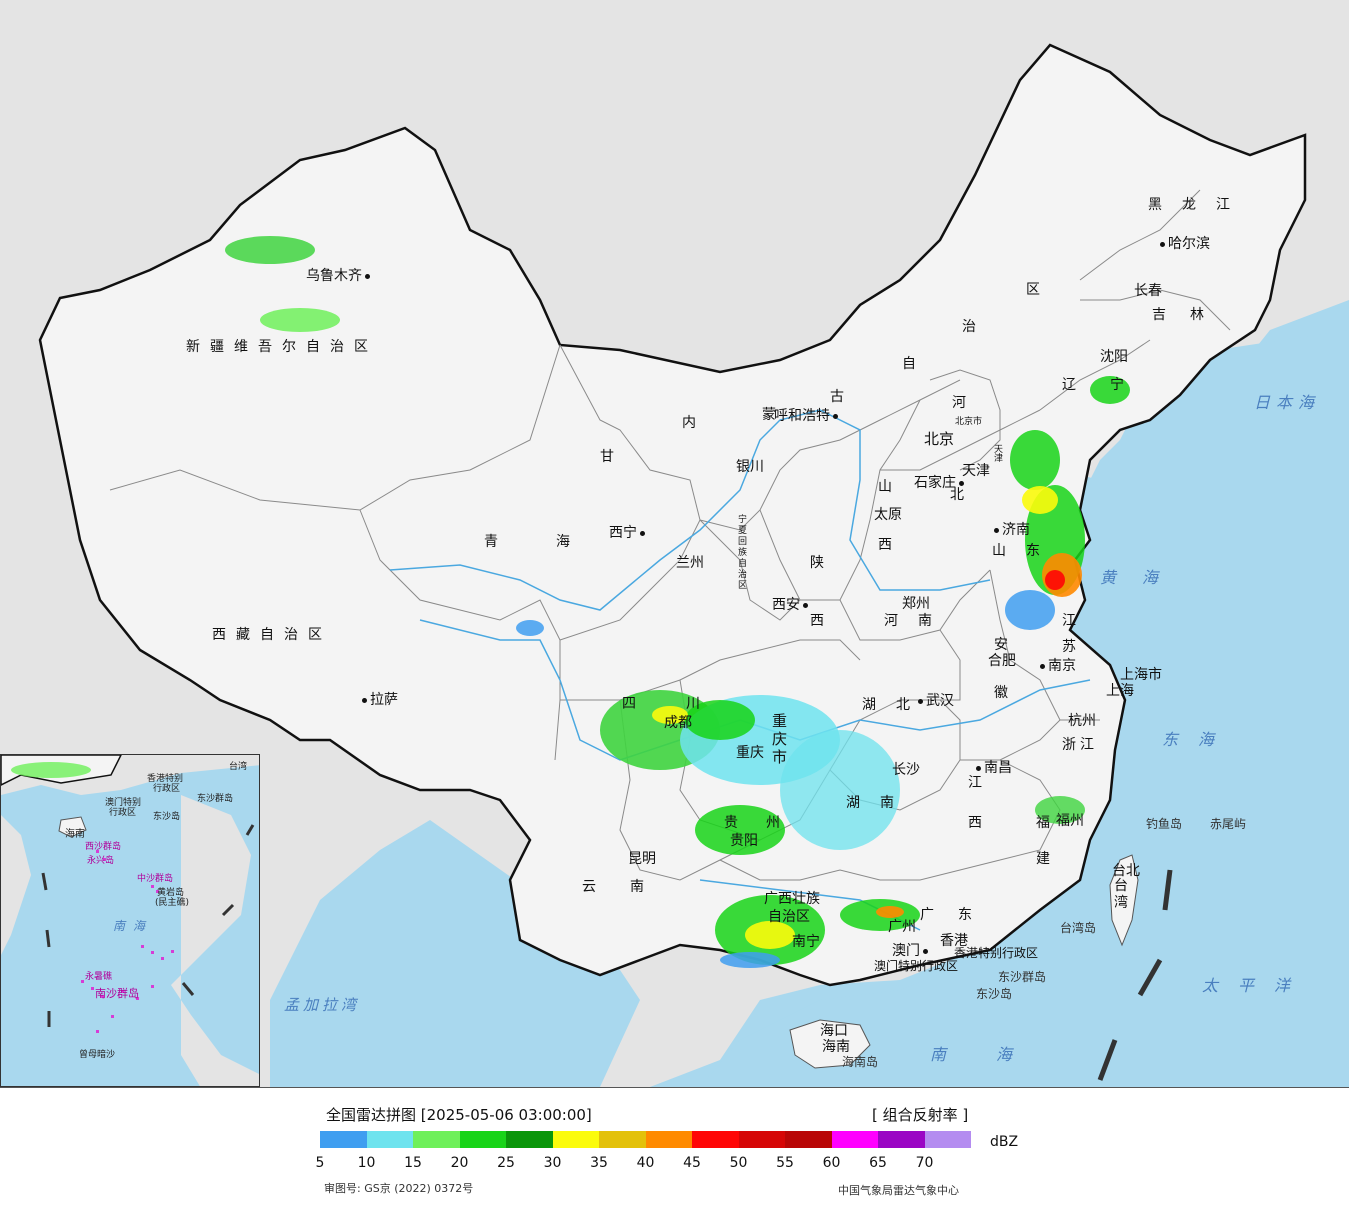 The height and width of the screenshot is (1208, 1349). Describe the element at coordinates (1287, 402) in the screenshot. I see `sea-label-japan: 日本海` at that location.